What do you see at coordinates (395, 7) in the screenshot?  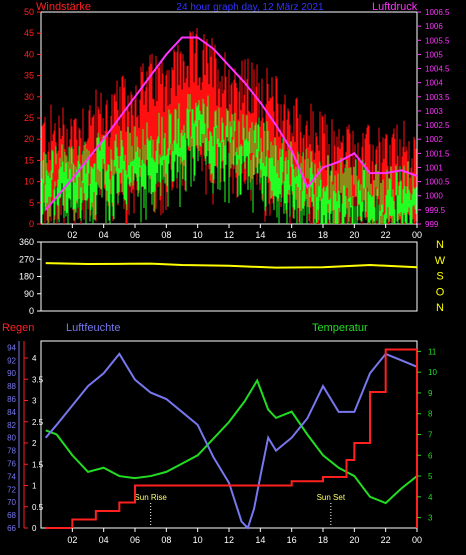 I see `pressure-axis-label: Luftdruck` at bounding box center [395, 7].